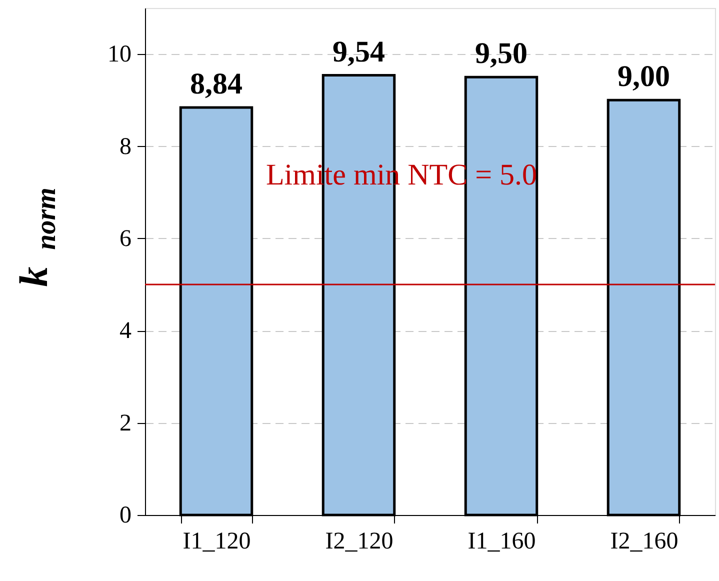 The image size is (719, 581). What do you see at coordinates (502, 541) in the screenshot?
I see `x-tick-label: I1_160` at bounding box center [502, 541].